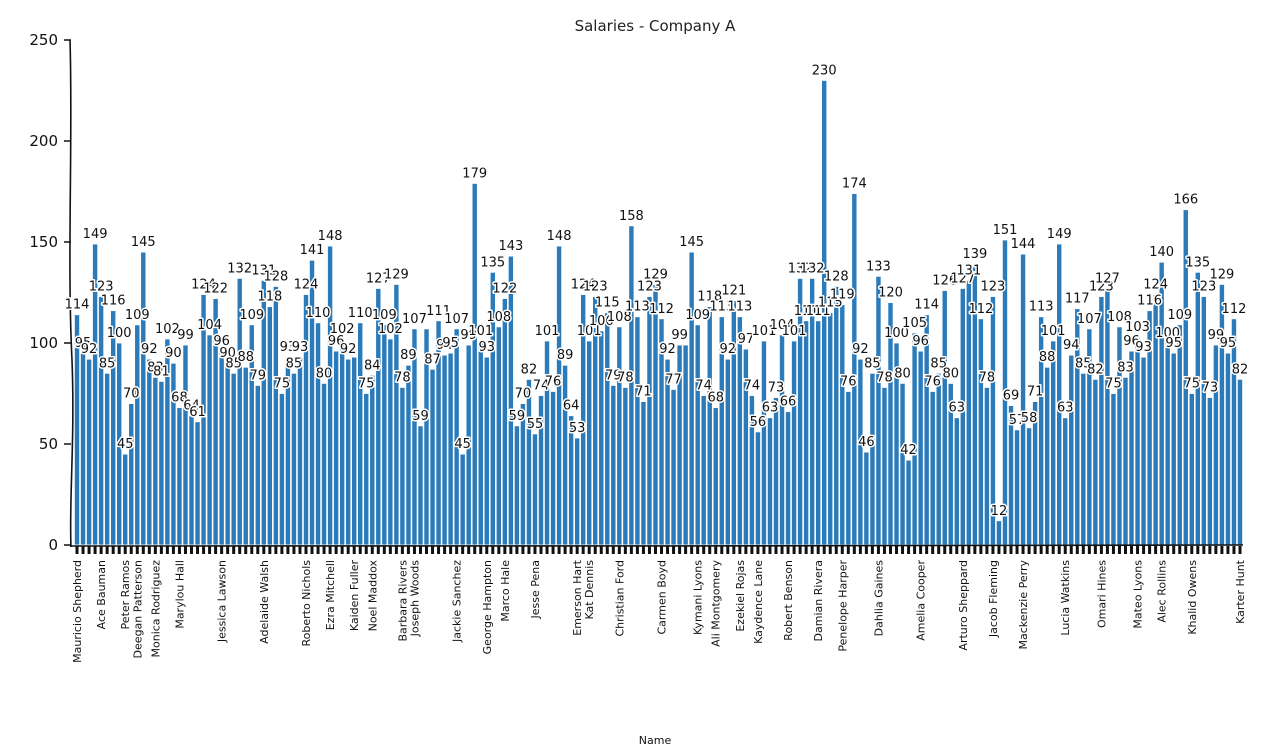  What do you see at coordinates (245, 357) in the screenshot?
I see `bar-value-label: 88` at bounding box center [245, 357].